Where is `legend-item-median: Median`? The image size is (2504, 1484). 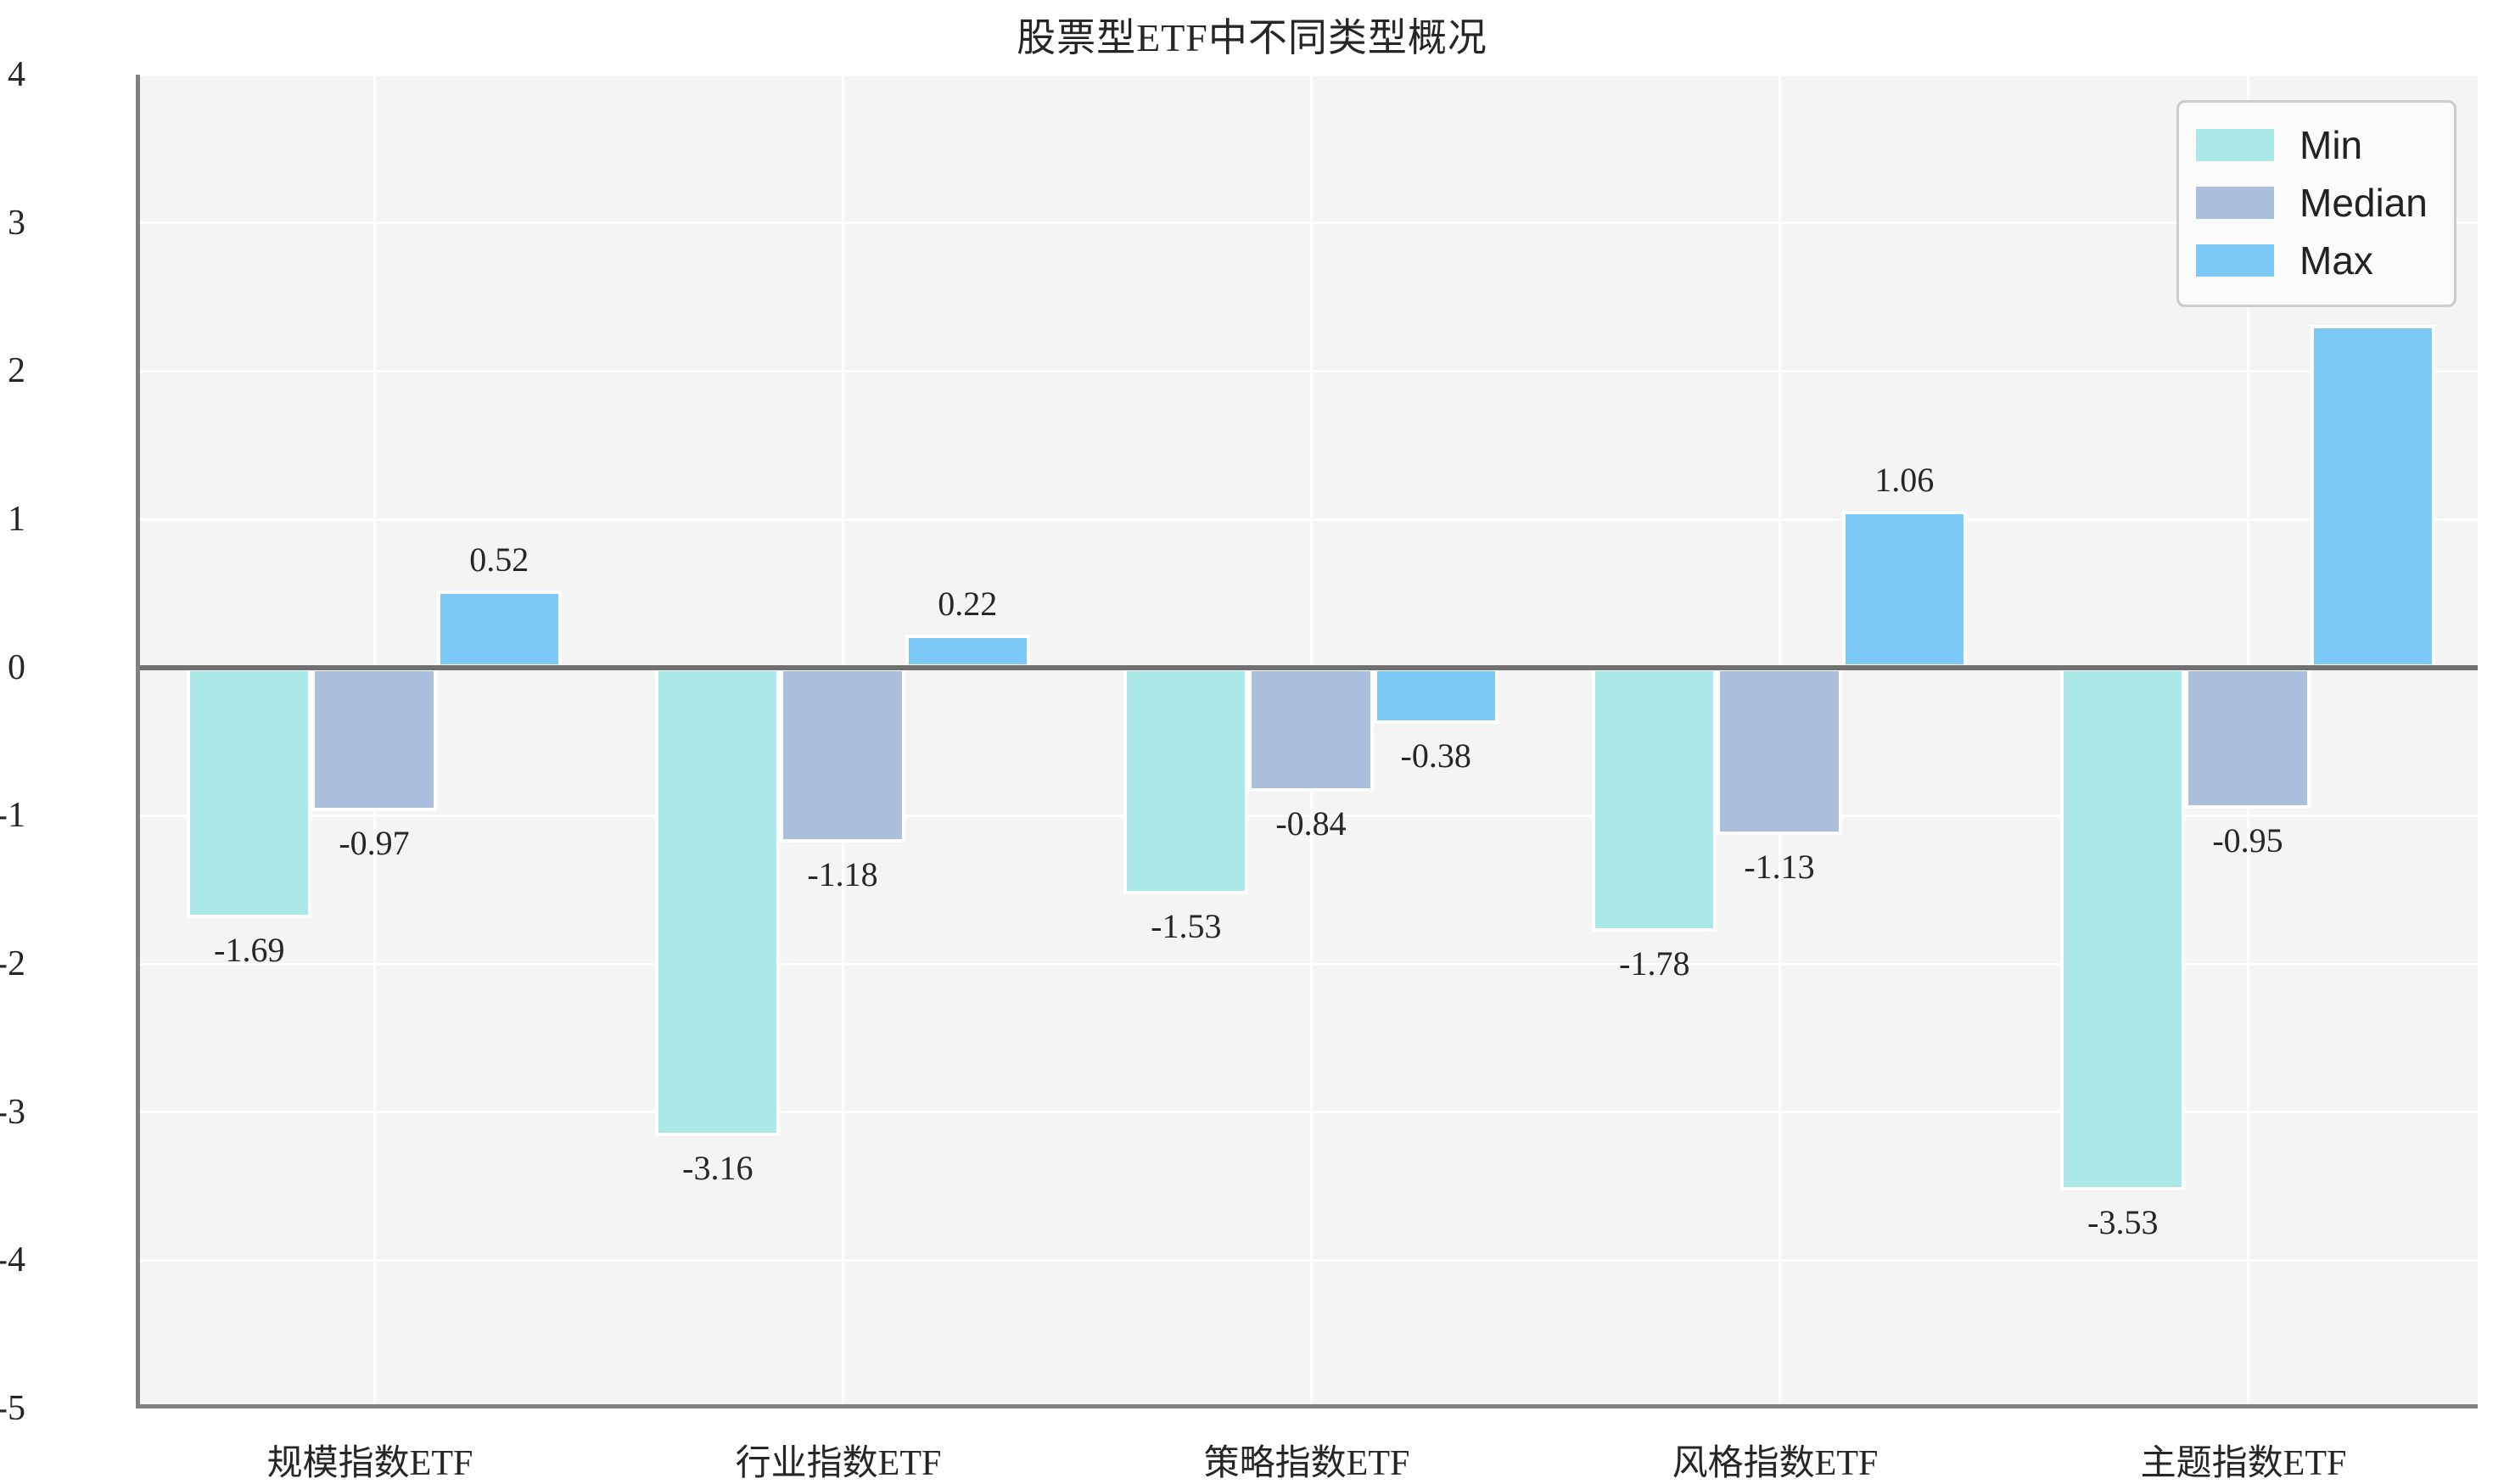
legend-item-median: Median is located at coordinates (2316, 203).